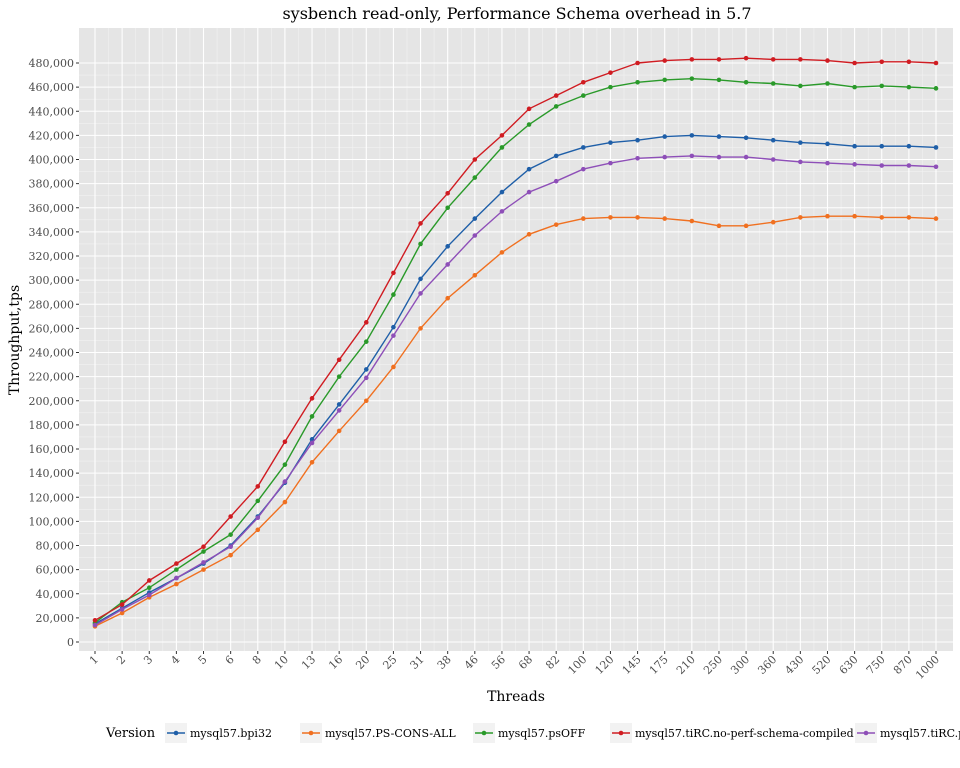  What do you see at coordinates (920, 733) in the screenshot?
I see `legend-label: mysql57.tiRC.psALL_ON` at bounding box center [920, 733].